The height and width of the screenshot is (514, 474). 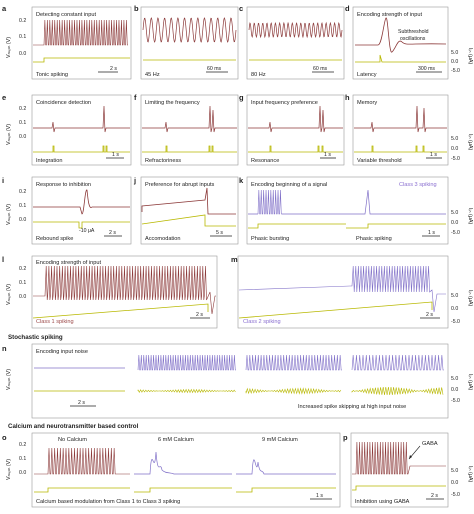 I want to click on panel-letter: l, so click(x=3, y=259).